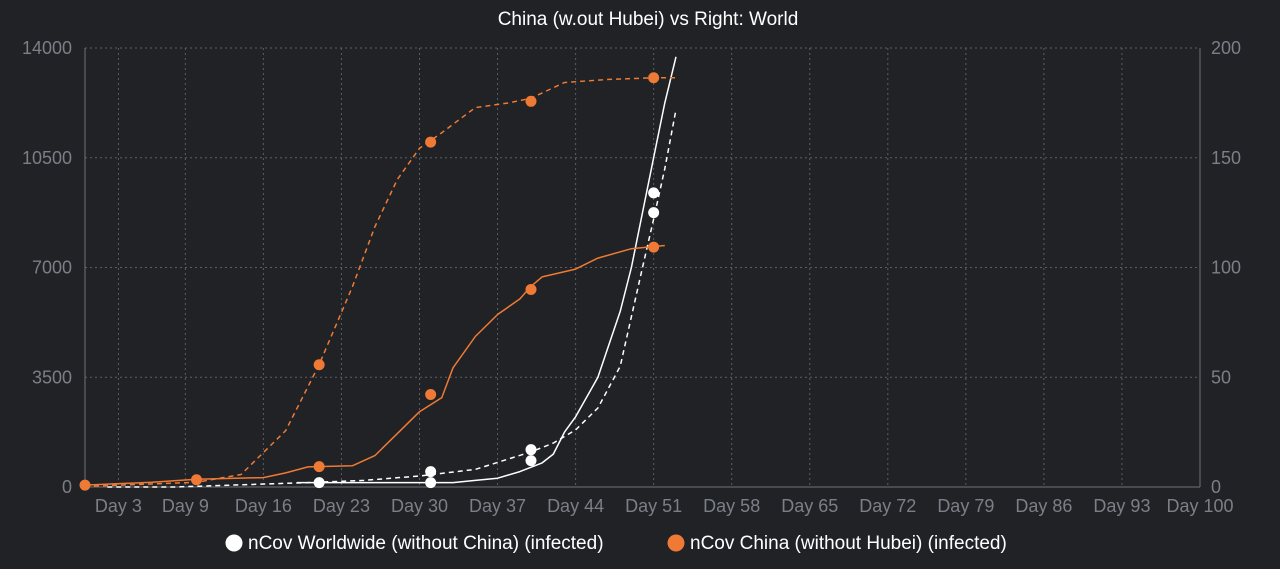  Describe the element at coordinates (185, 506) in the screenshot. I see `x-tick-label: Day 9` at that location.